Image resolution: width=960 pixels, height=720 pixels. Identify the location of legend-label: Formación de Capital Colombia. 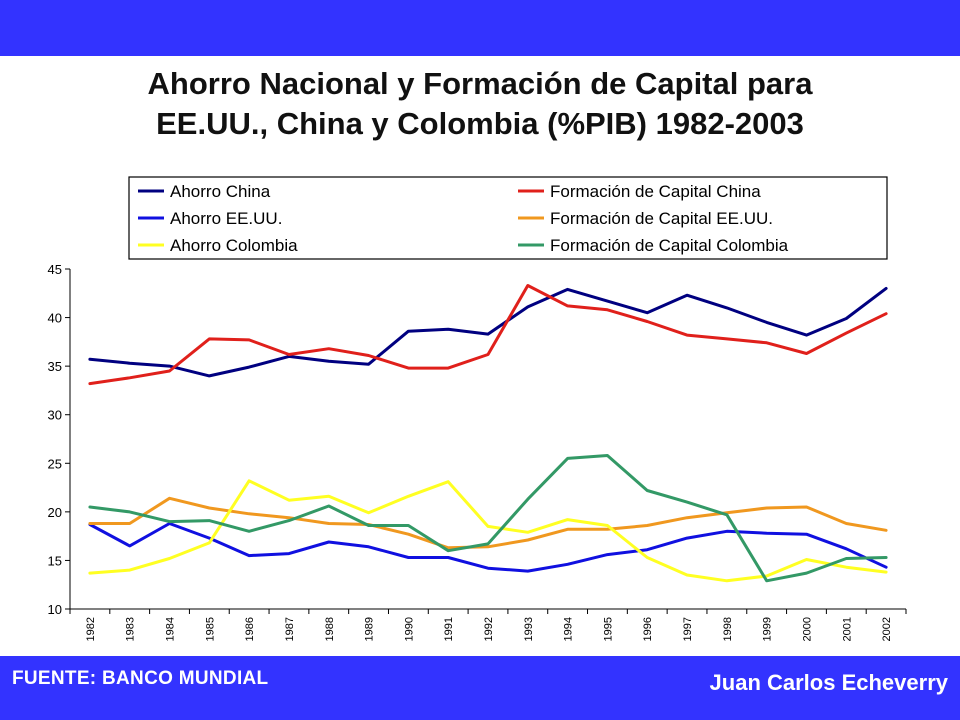
(669, 245).